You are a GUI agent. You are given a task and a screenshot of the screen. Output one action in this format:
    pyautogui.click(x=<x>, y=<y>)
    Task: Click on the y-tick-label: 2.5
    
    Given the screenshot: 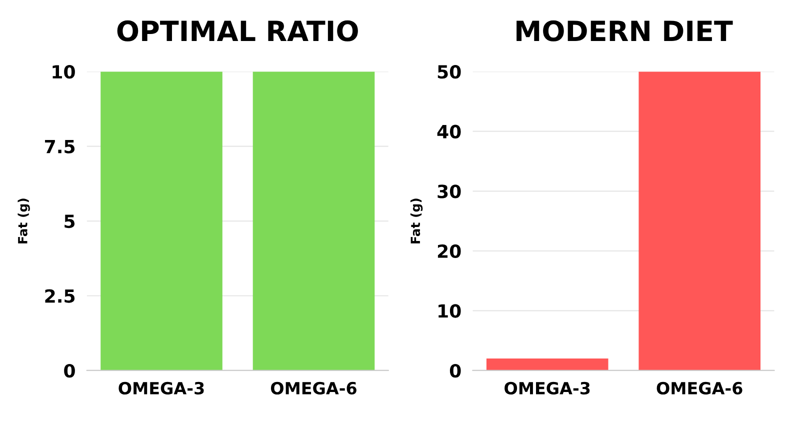 What is the action you would take?
    pyautogui.click(x=60, y=296)
    